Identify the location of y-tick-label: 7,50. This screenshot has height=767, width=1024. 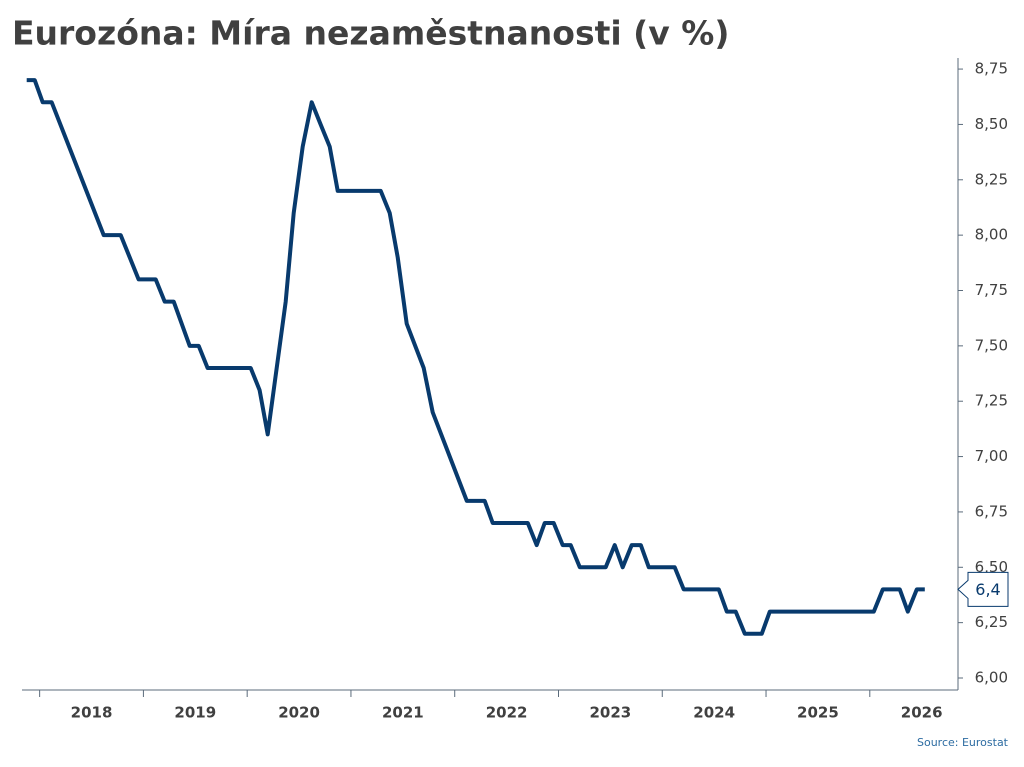
(991, 345).